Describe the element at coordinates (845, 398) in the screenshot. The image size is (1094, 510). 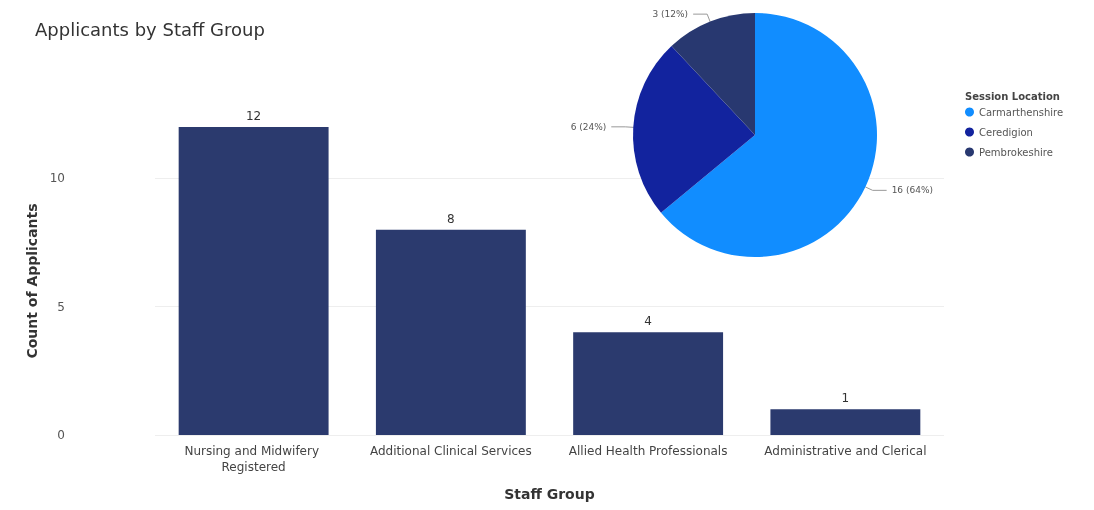
I see `data-label: 1` at that location.